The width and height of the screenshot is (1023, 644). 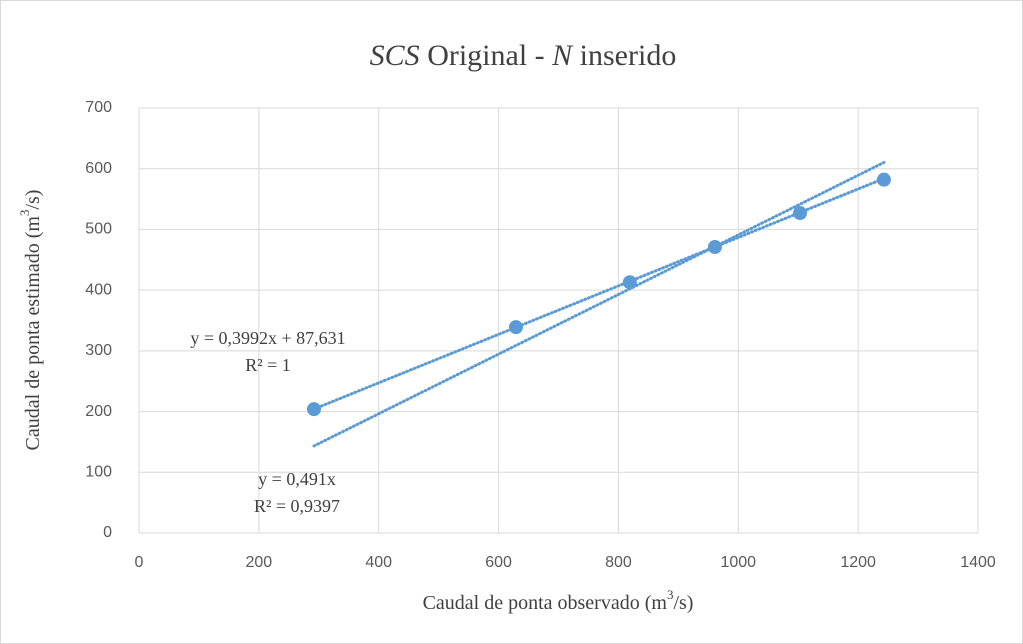 What do you see at coordinates (98, 472) in the screenshot?
I see `y-tick-label: 100` at bounding box center [98, 472].